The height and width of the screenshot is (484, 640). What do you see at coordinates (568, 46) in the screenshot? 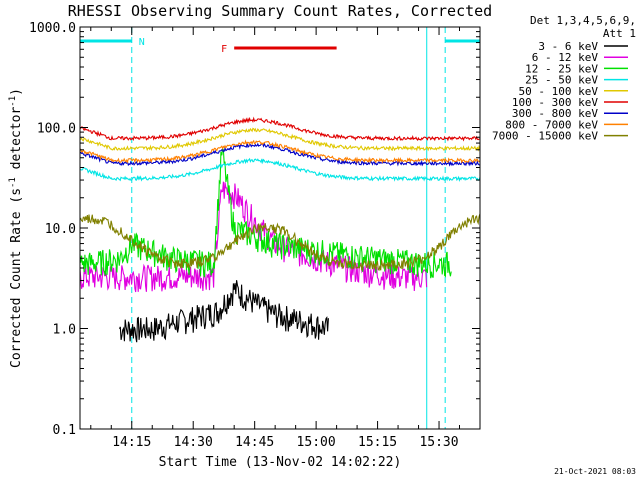
I see `legend-label: 3 - 6 keV` at bounding box center [568, 46].